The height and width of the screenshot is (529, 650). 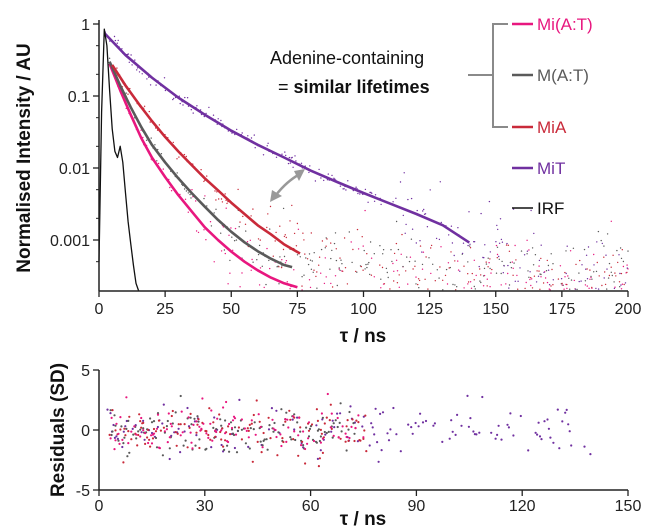 What do you see at coordinates (349, 430) in the screenshot?
I see `residual-points` at bounding box center [349, 430].